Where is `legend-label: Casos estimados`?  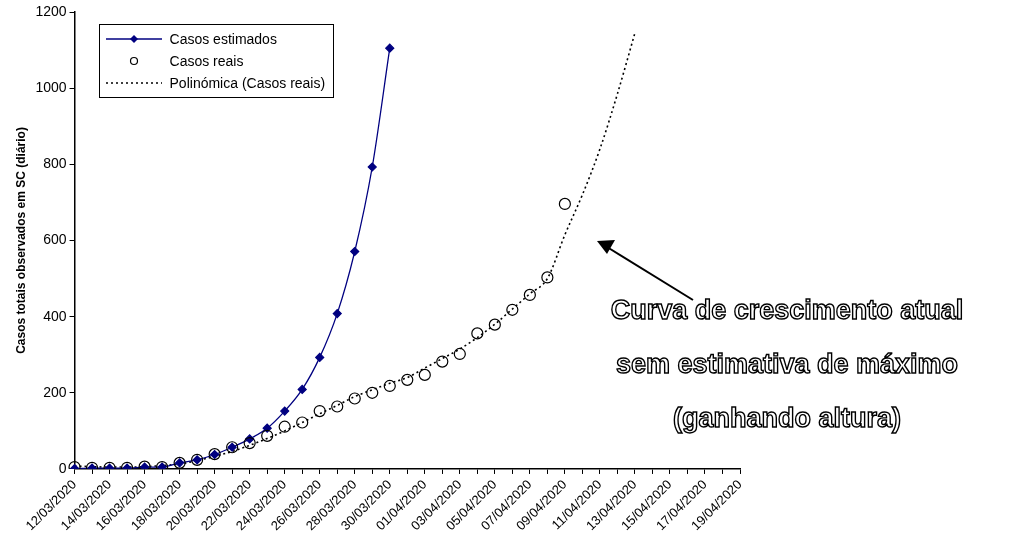 legend-label: Casos estimados is located at coordinates (223, 39).